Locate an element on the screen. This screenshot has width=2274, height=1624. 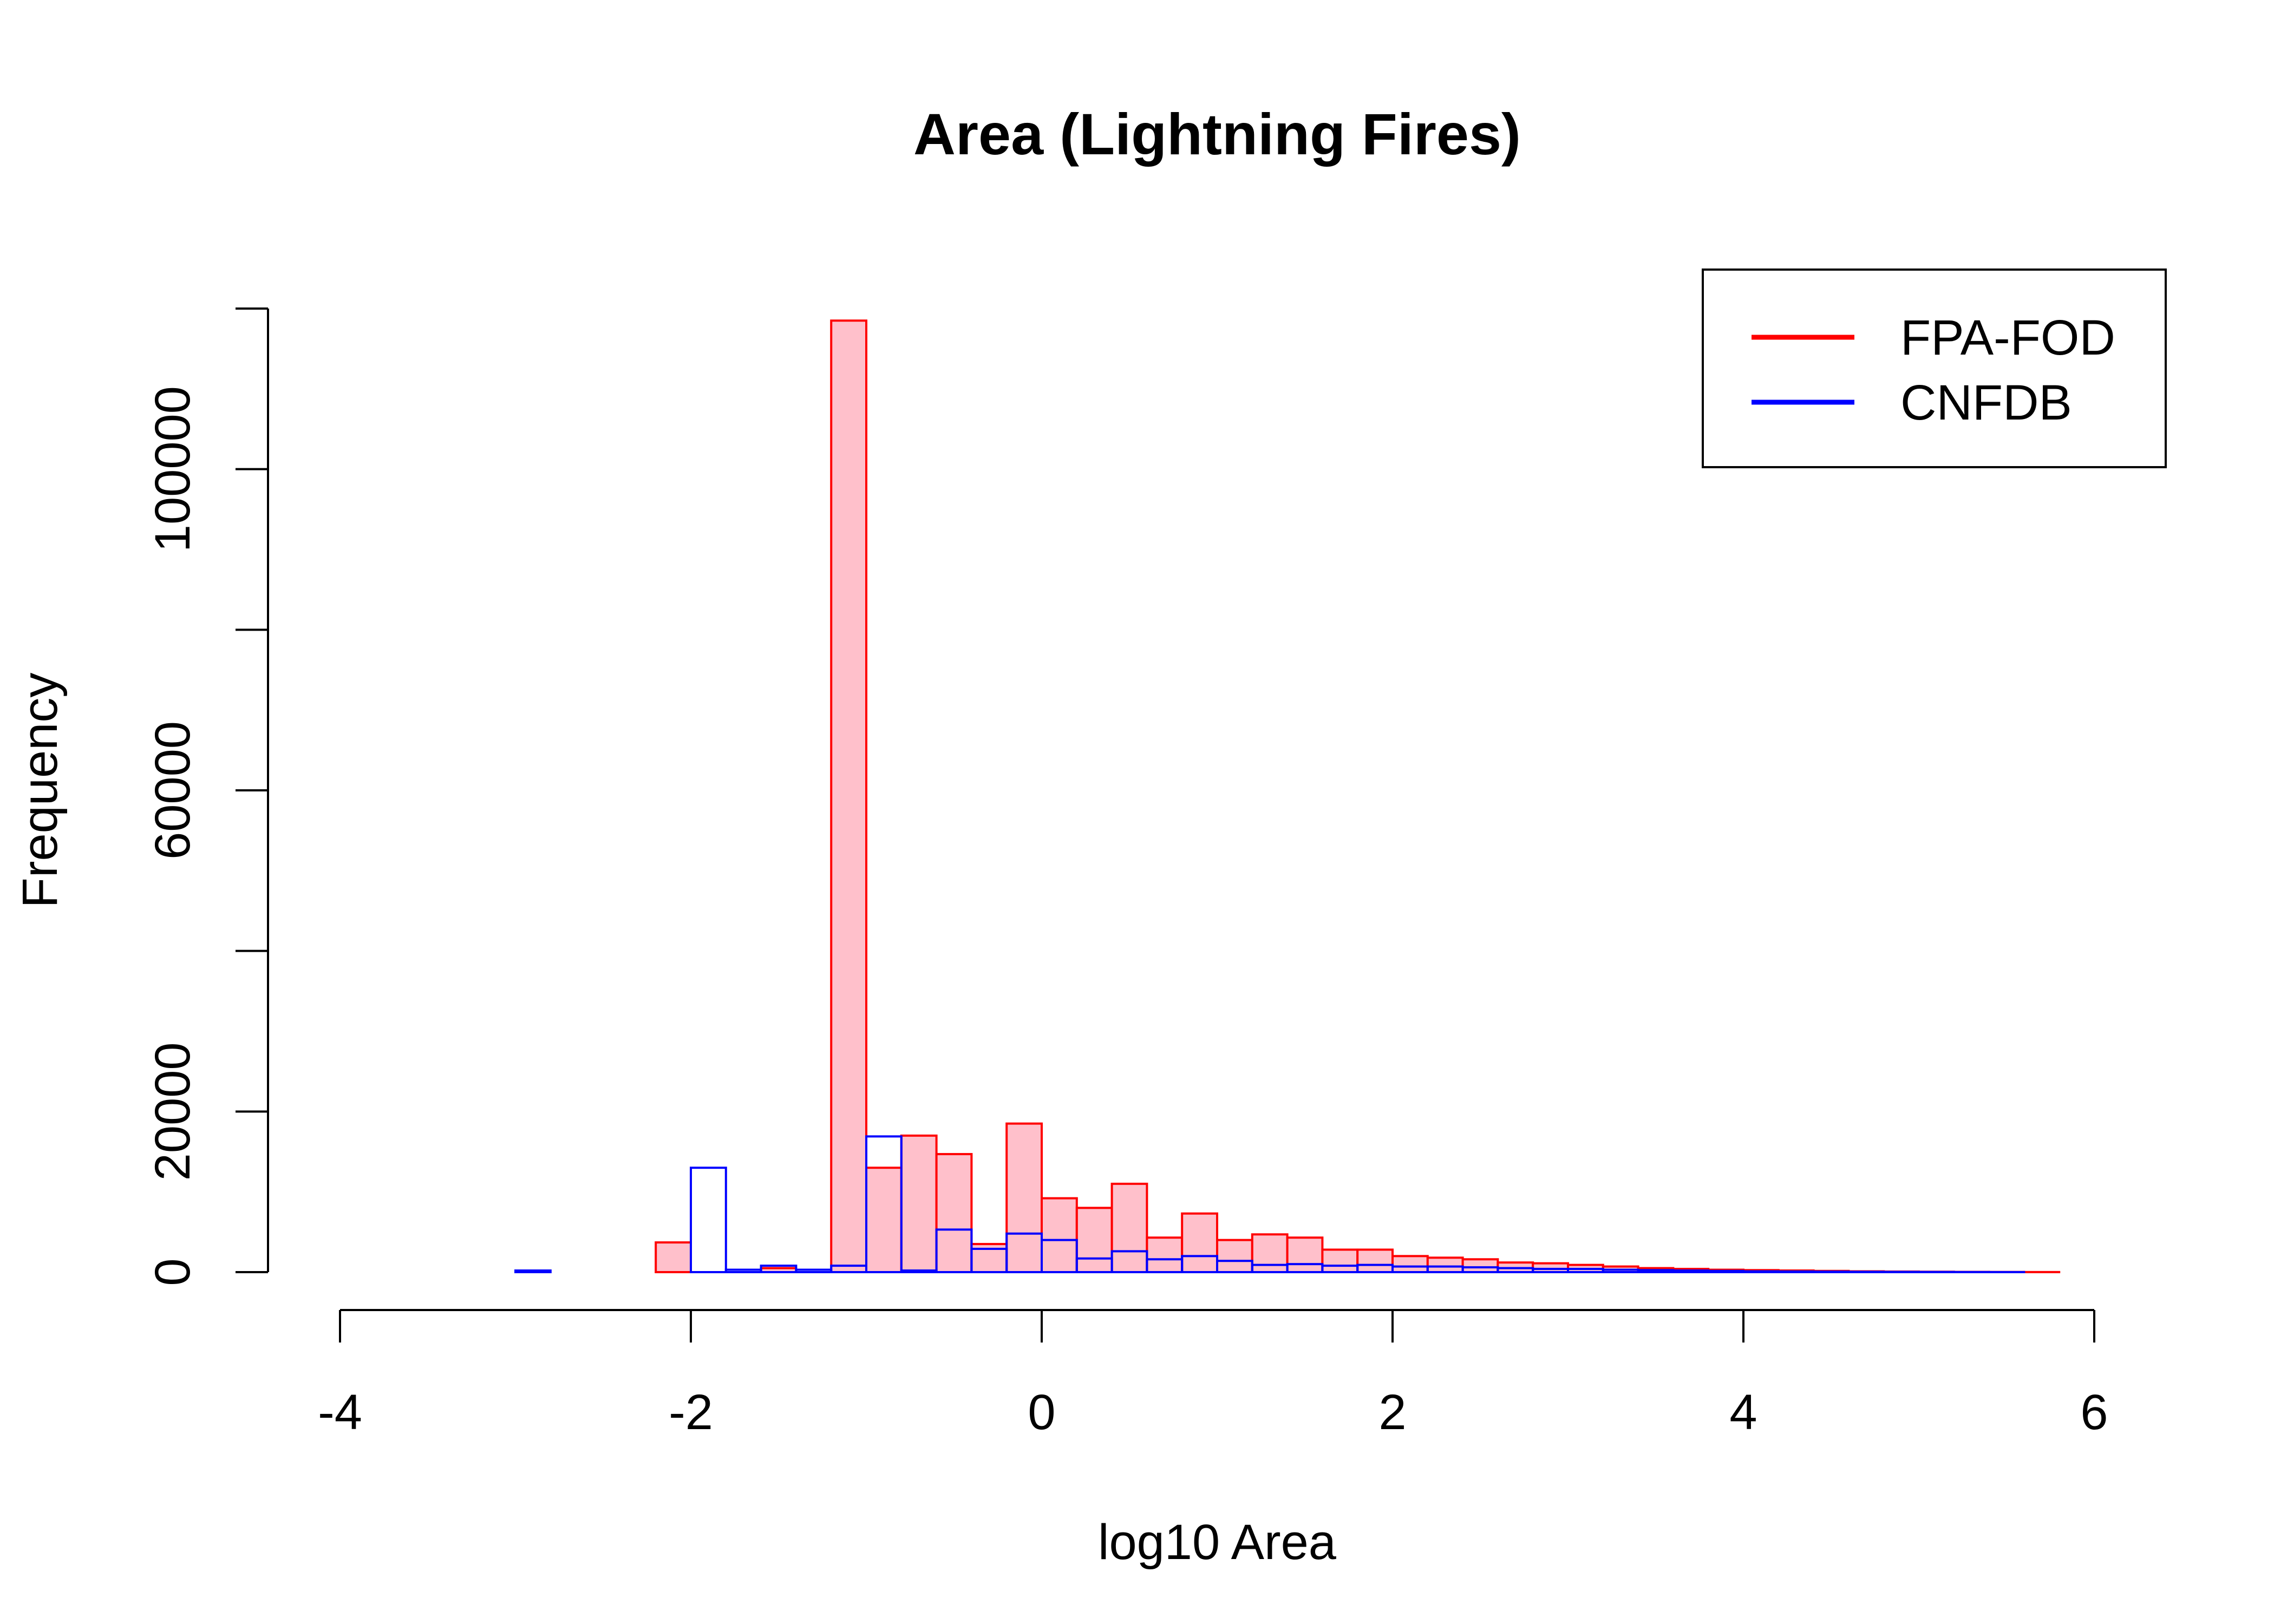
x-tick-label: 6 is located at coordinates (2094, 1412).